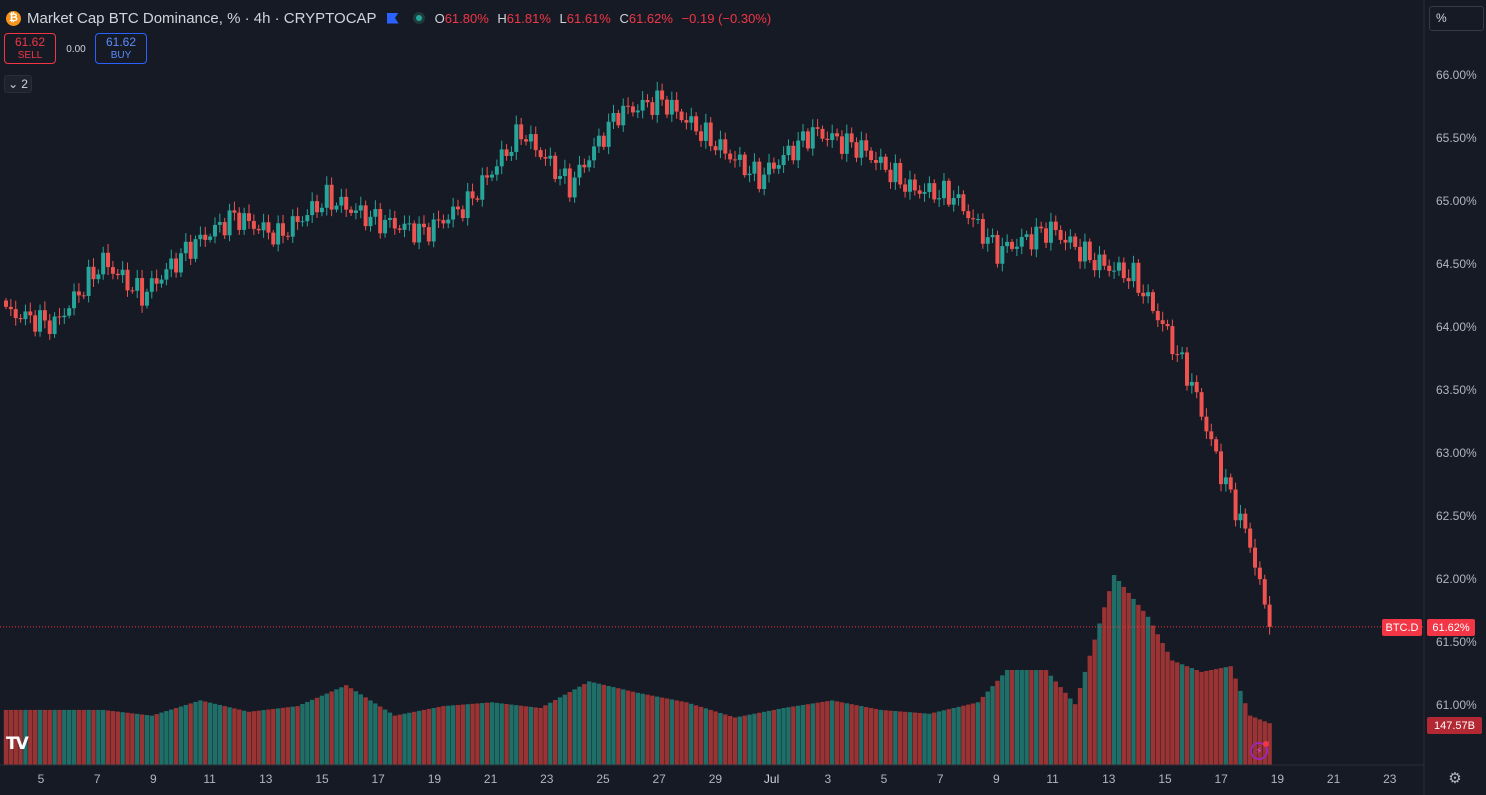  Describe the element at coordinates (418, 18) in the screenshot. I see `market-status-icon` at that location.